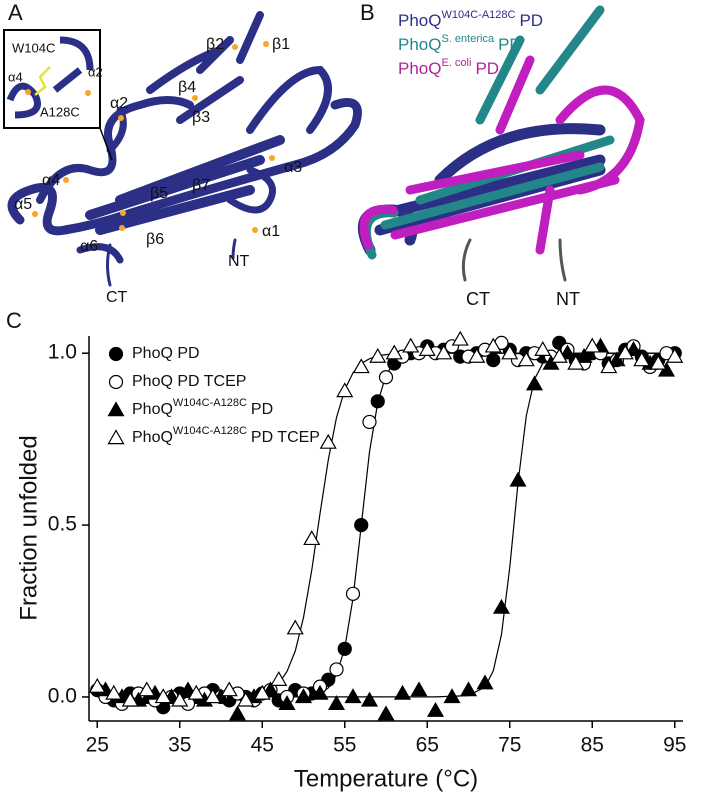 The image size is (711, 797). What do you see at coordinates (262, 745) in the screenshot?
I see `x-tick-label: 45` at bounding box center [262, 745].